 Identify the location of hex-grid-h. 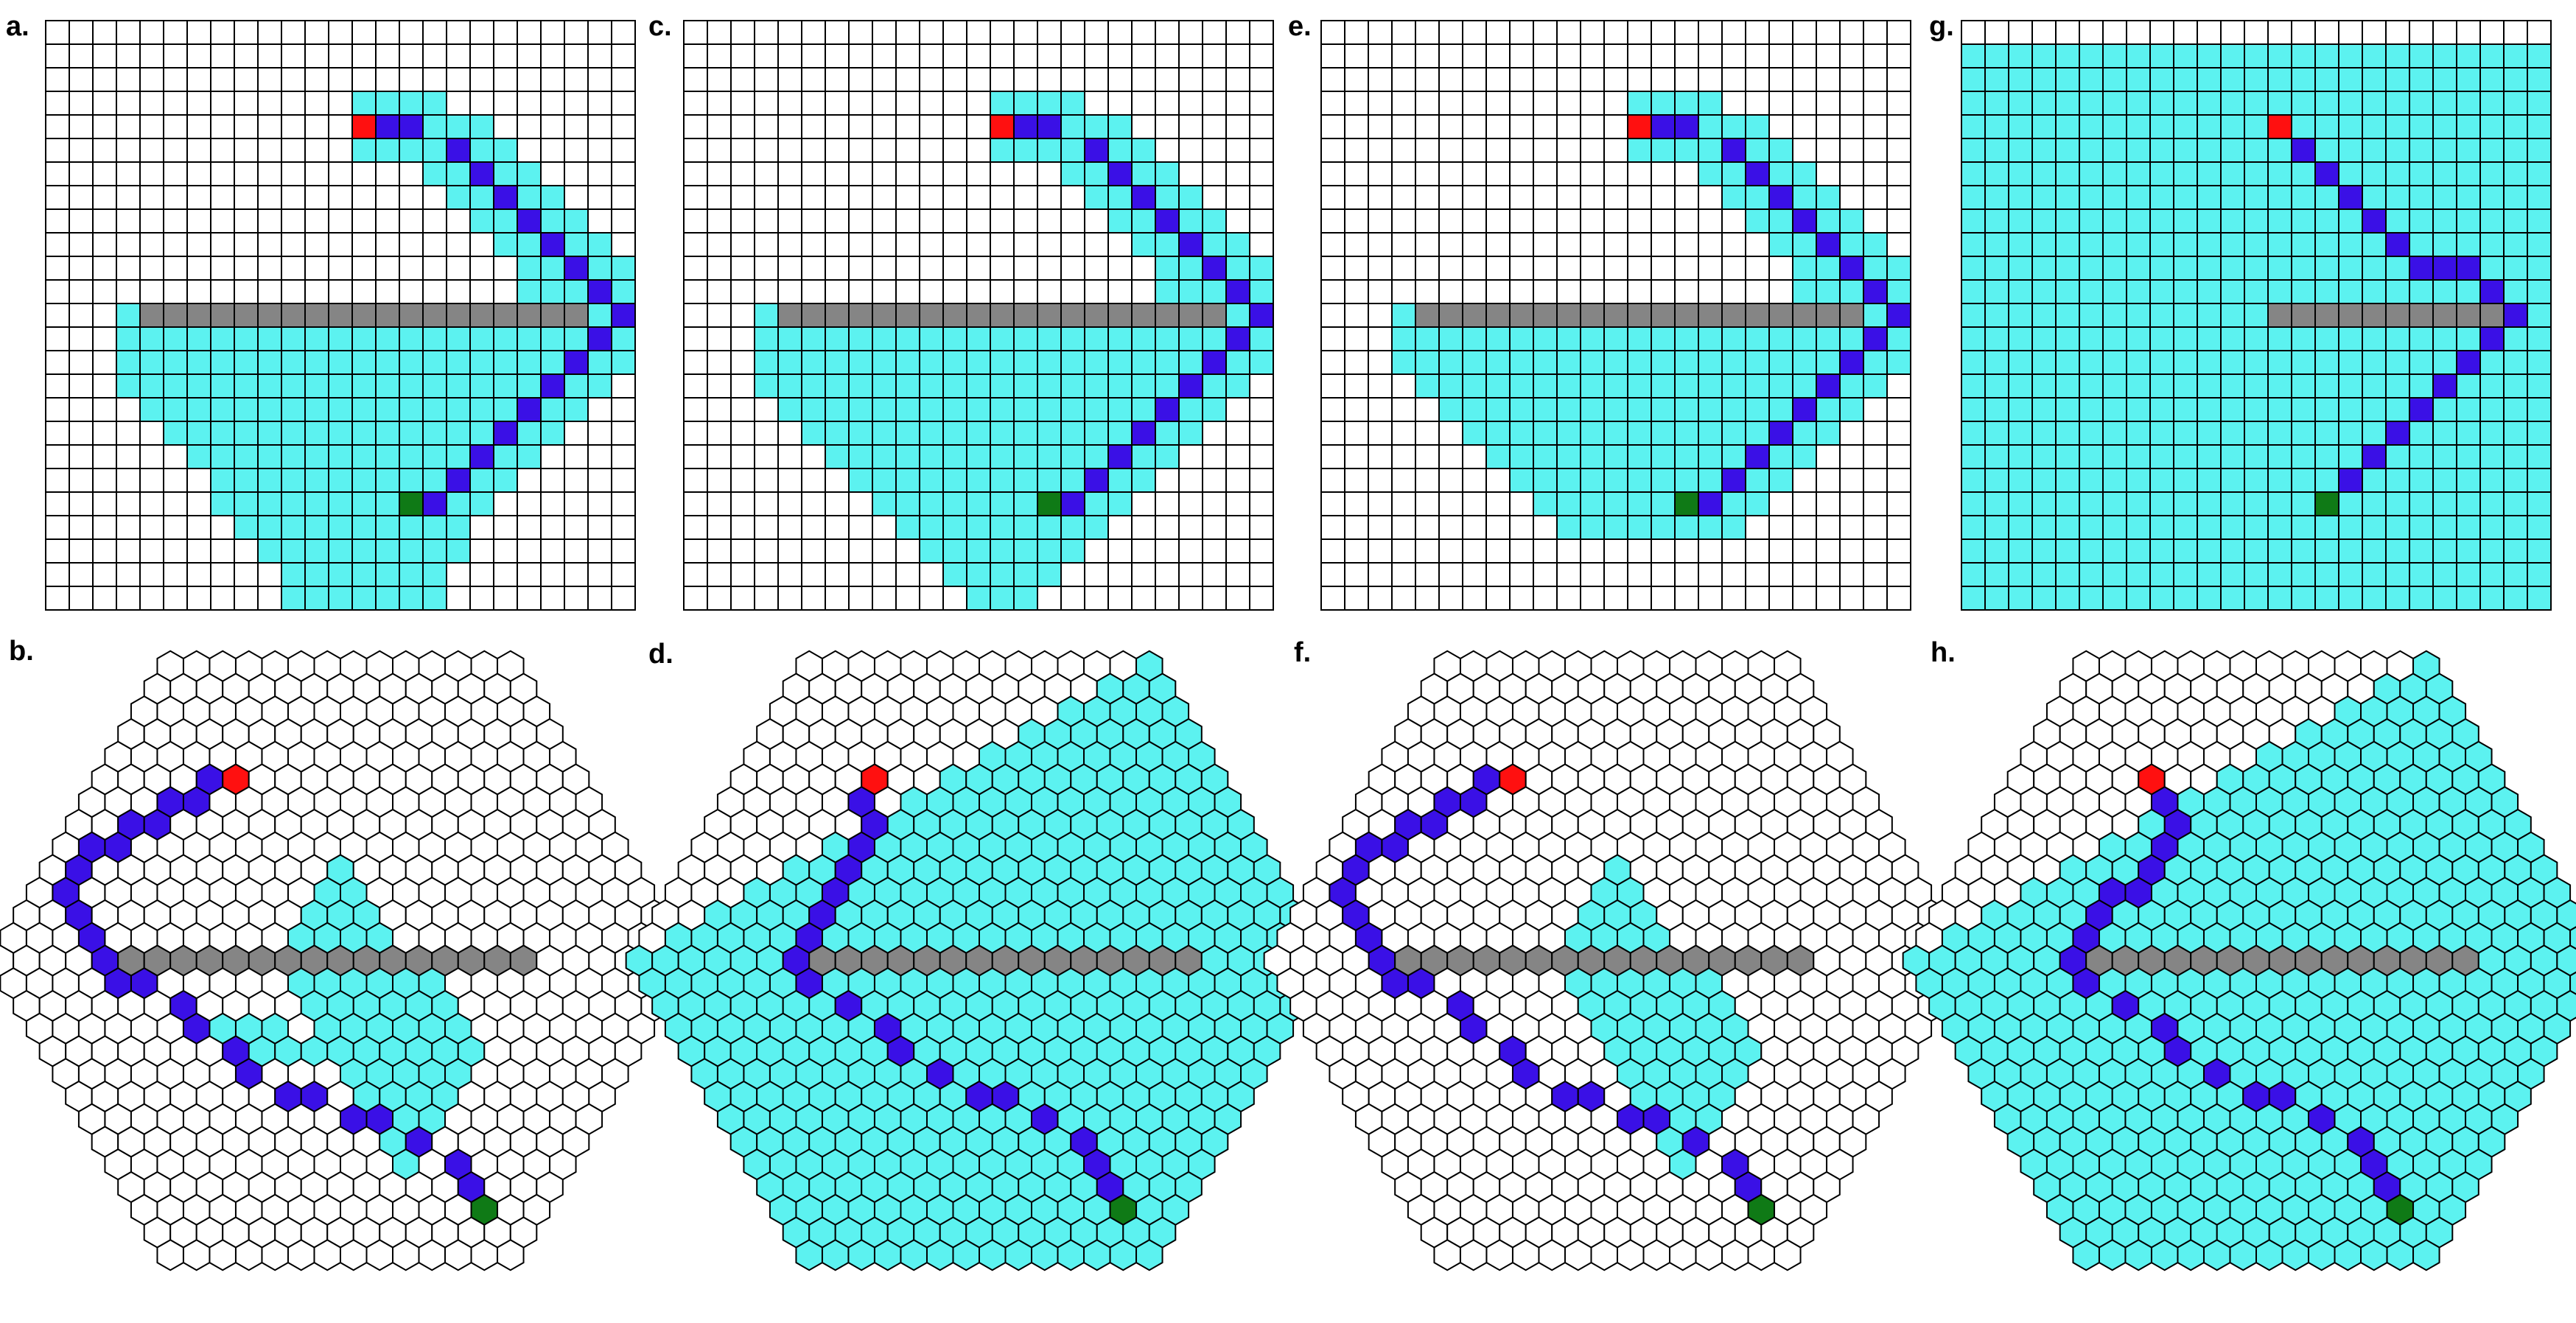
(2239, 960).